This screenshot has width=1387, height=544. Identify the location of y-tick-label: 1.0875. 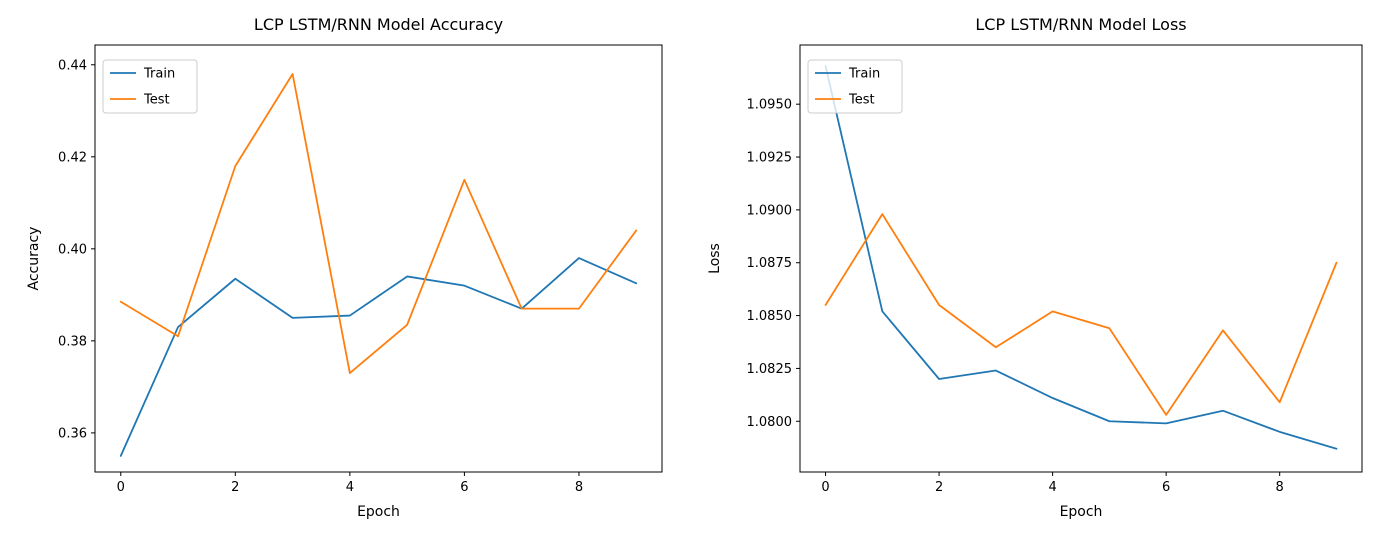
(770, 263).